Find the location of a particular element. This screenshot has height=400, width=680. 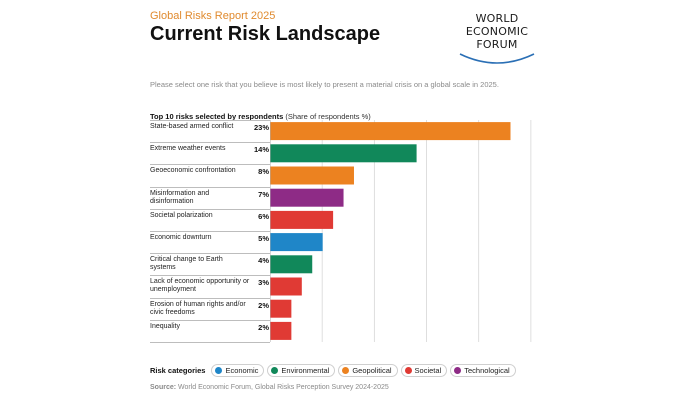

row-label: State-based armed conflict is located at coordinates (192, 126).